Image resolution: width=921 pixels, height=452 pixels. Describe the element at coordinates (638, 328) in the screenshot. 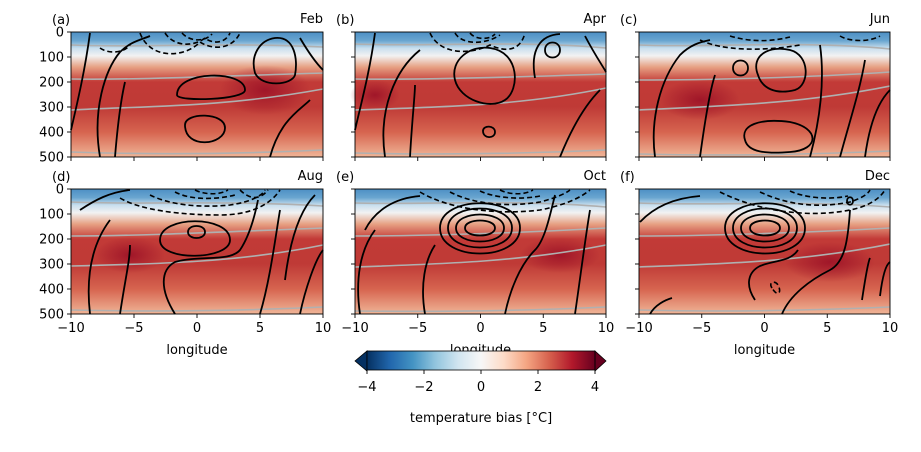

I see `panel-f-xtick-label: −10` at that location.